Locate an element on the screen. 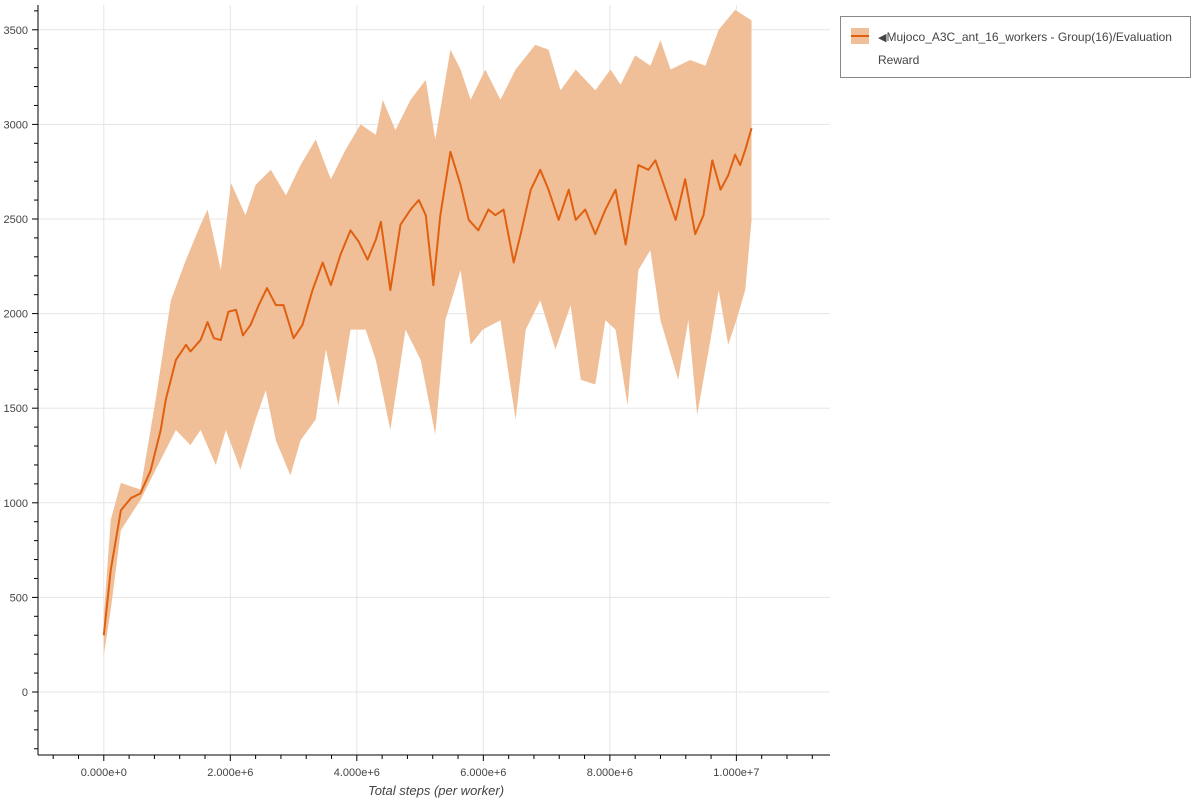  y-tick-label: 2000 is located at coordinates (16, 315).